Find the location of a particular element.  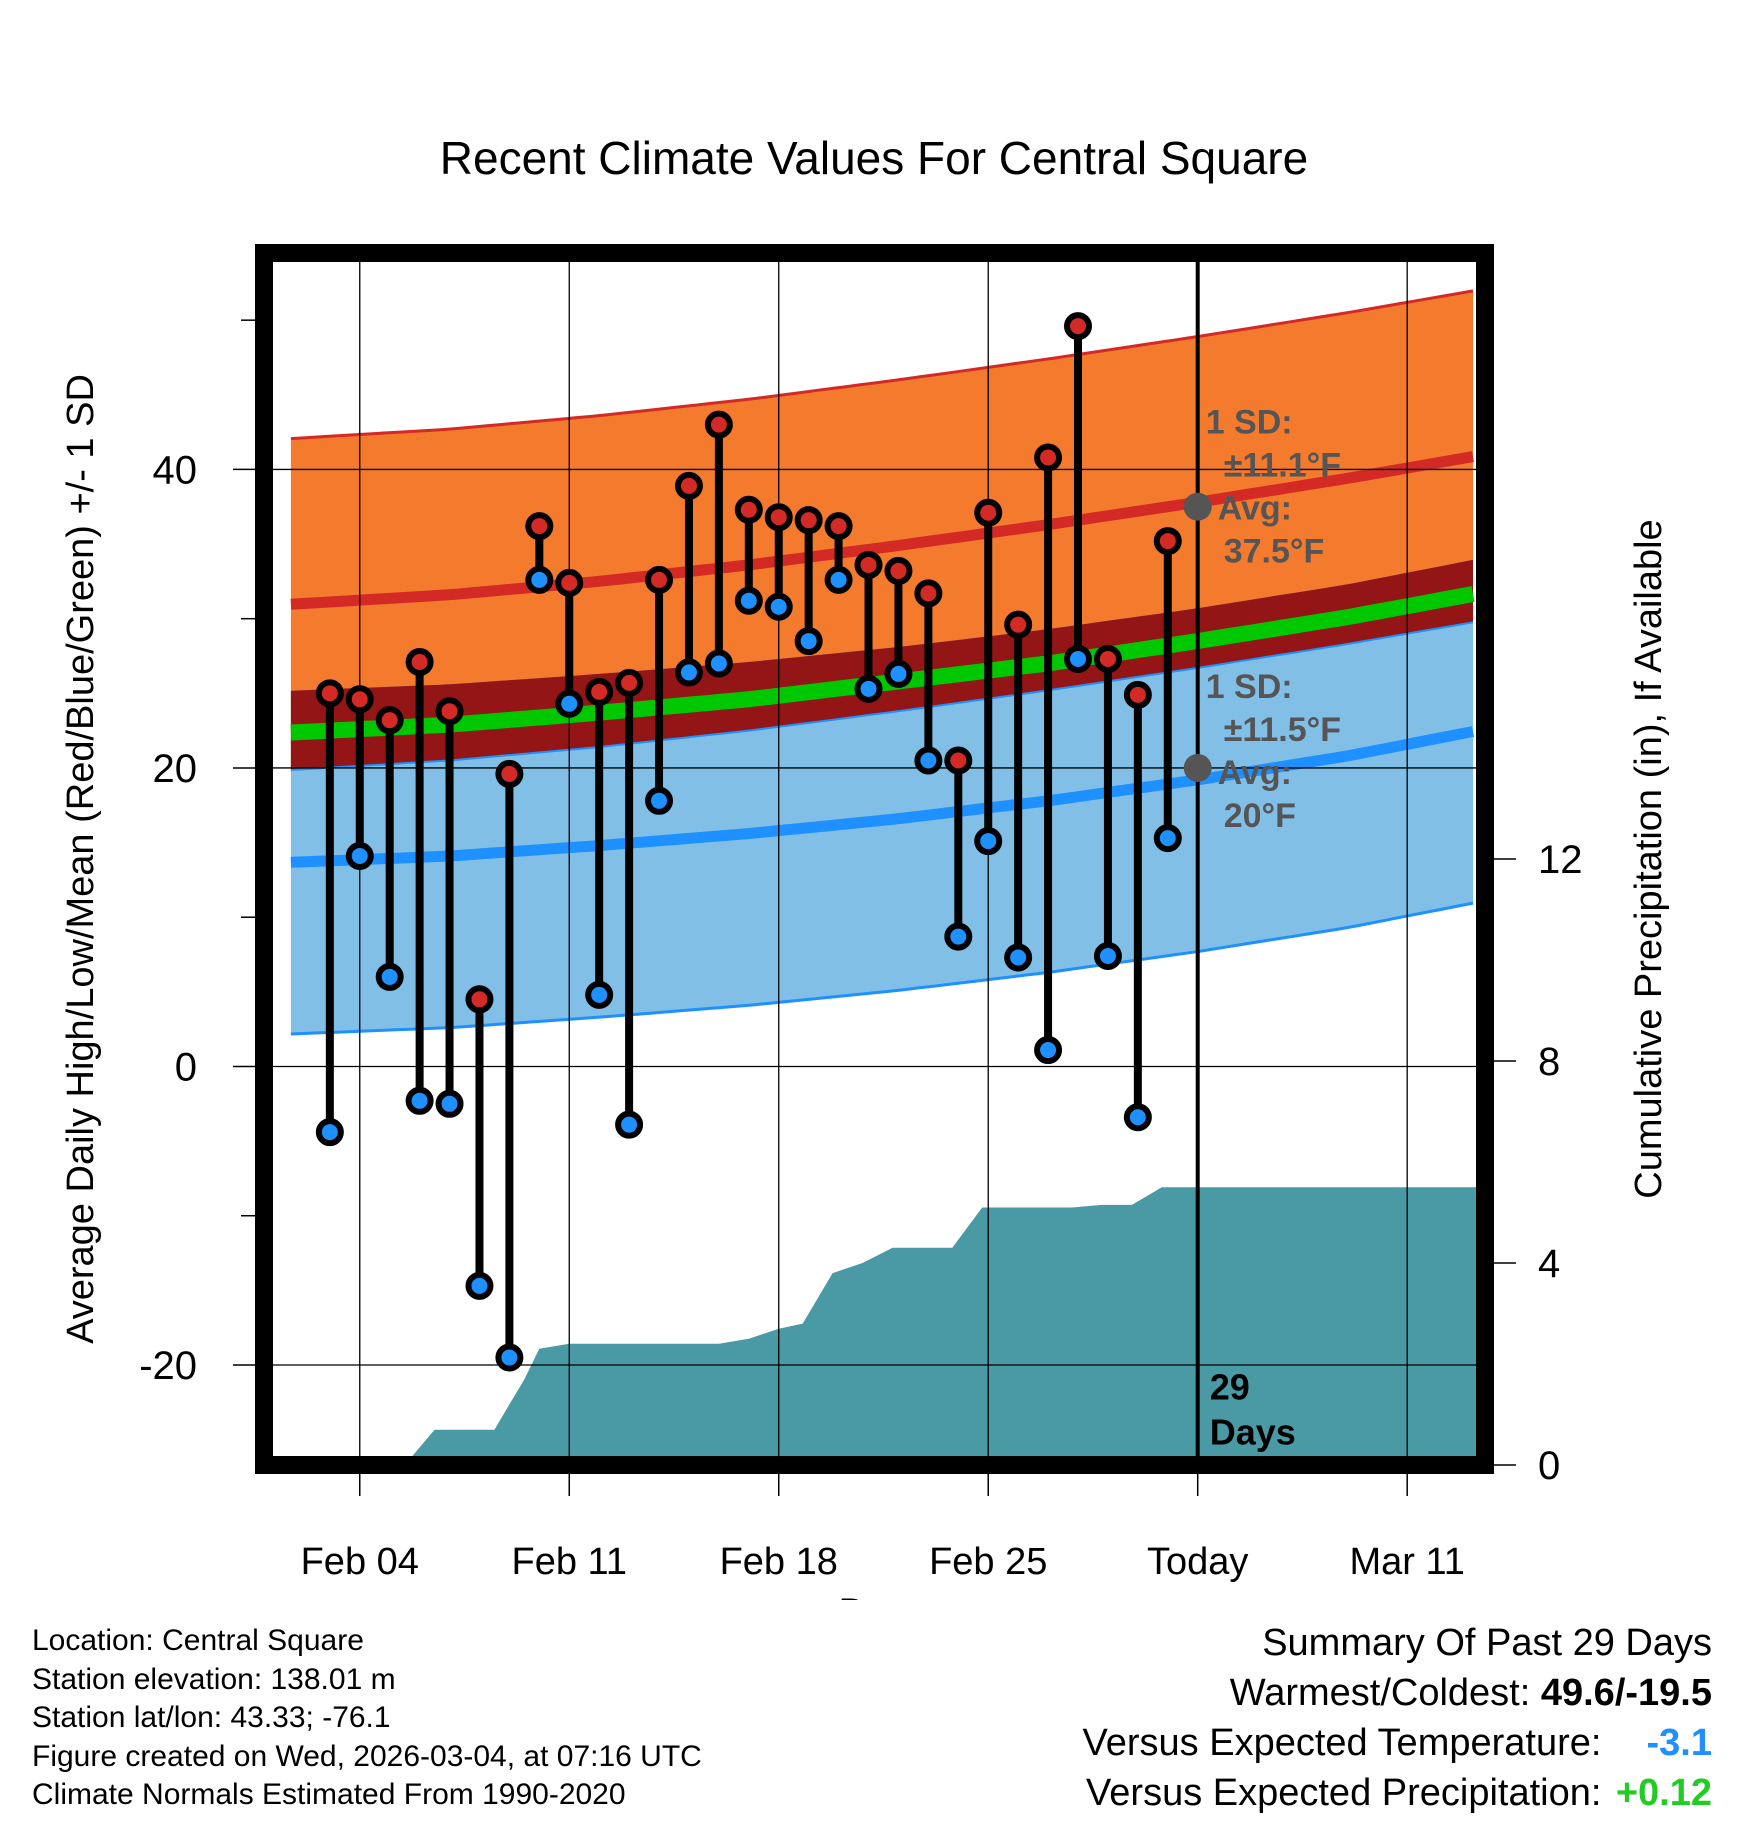

today-days-label: Days is located at coordinates (1253, 1431).